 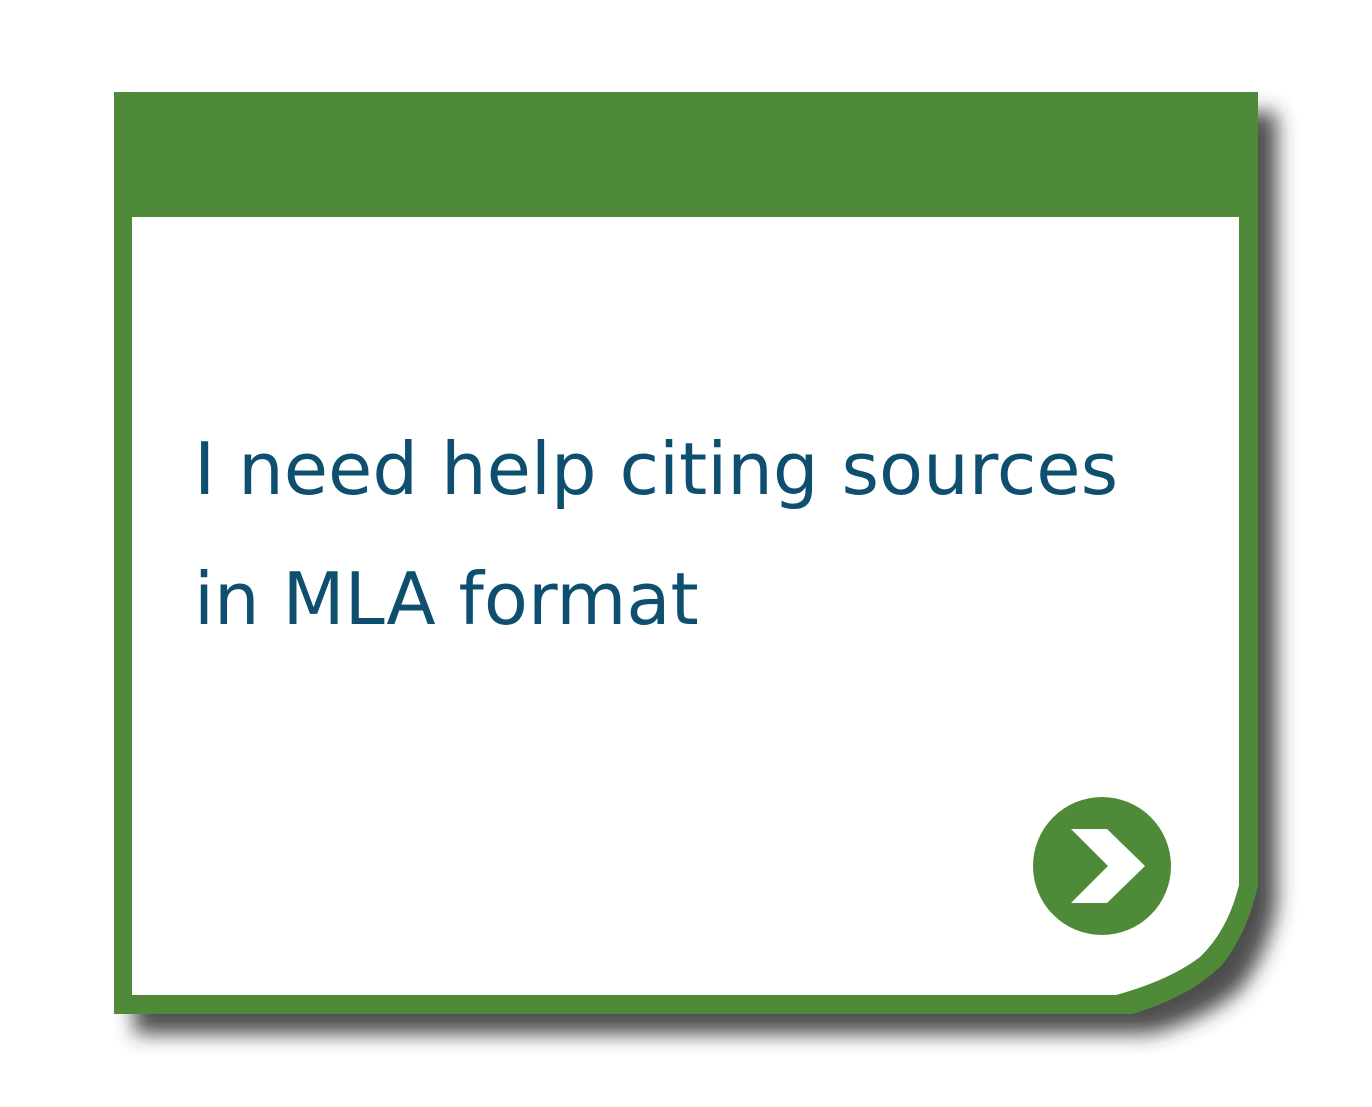 I want to click on help-message-line-1: I need help citing sources, so click(x=656, y=469).